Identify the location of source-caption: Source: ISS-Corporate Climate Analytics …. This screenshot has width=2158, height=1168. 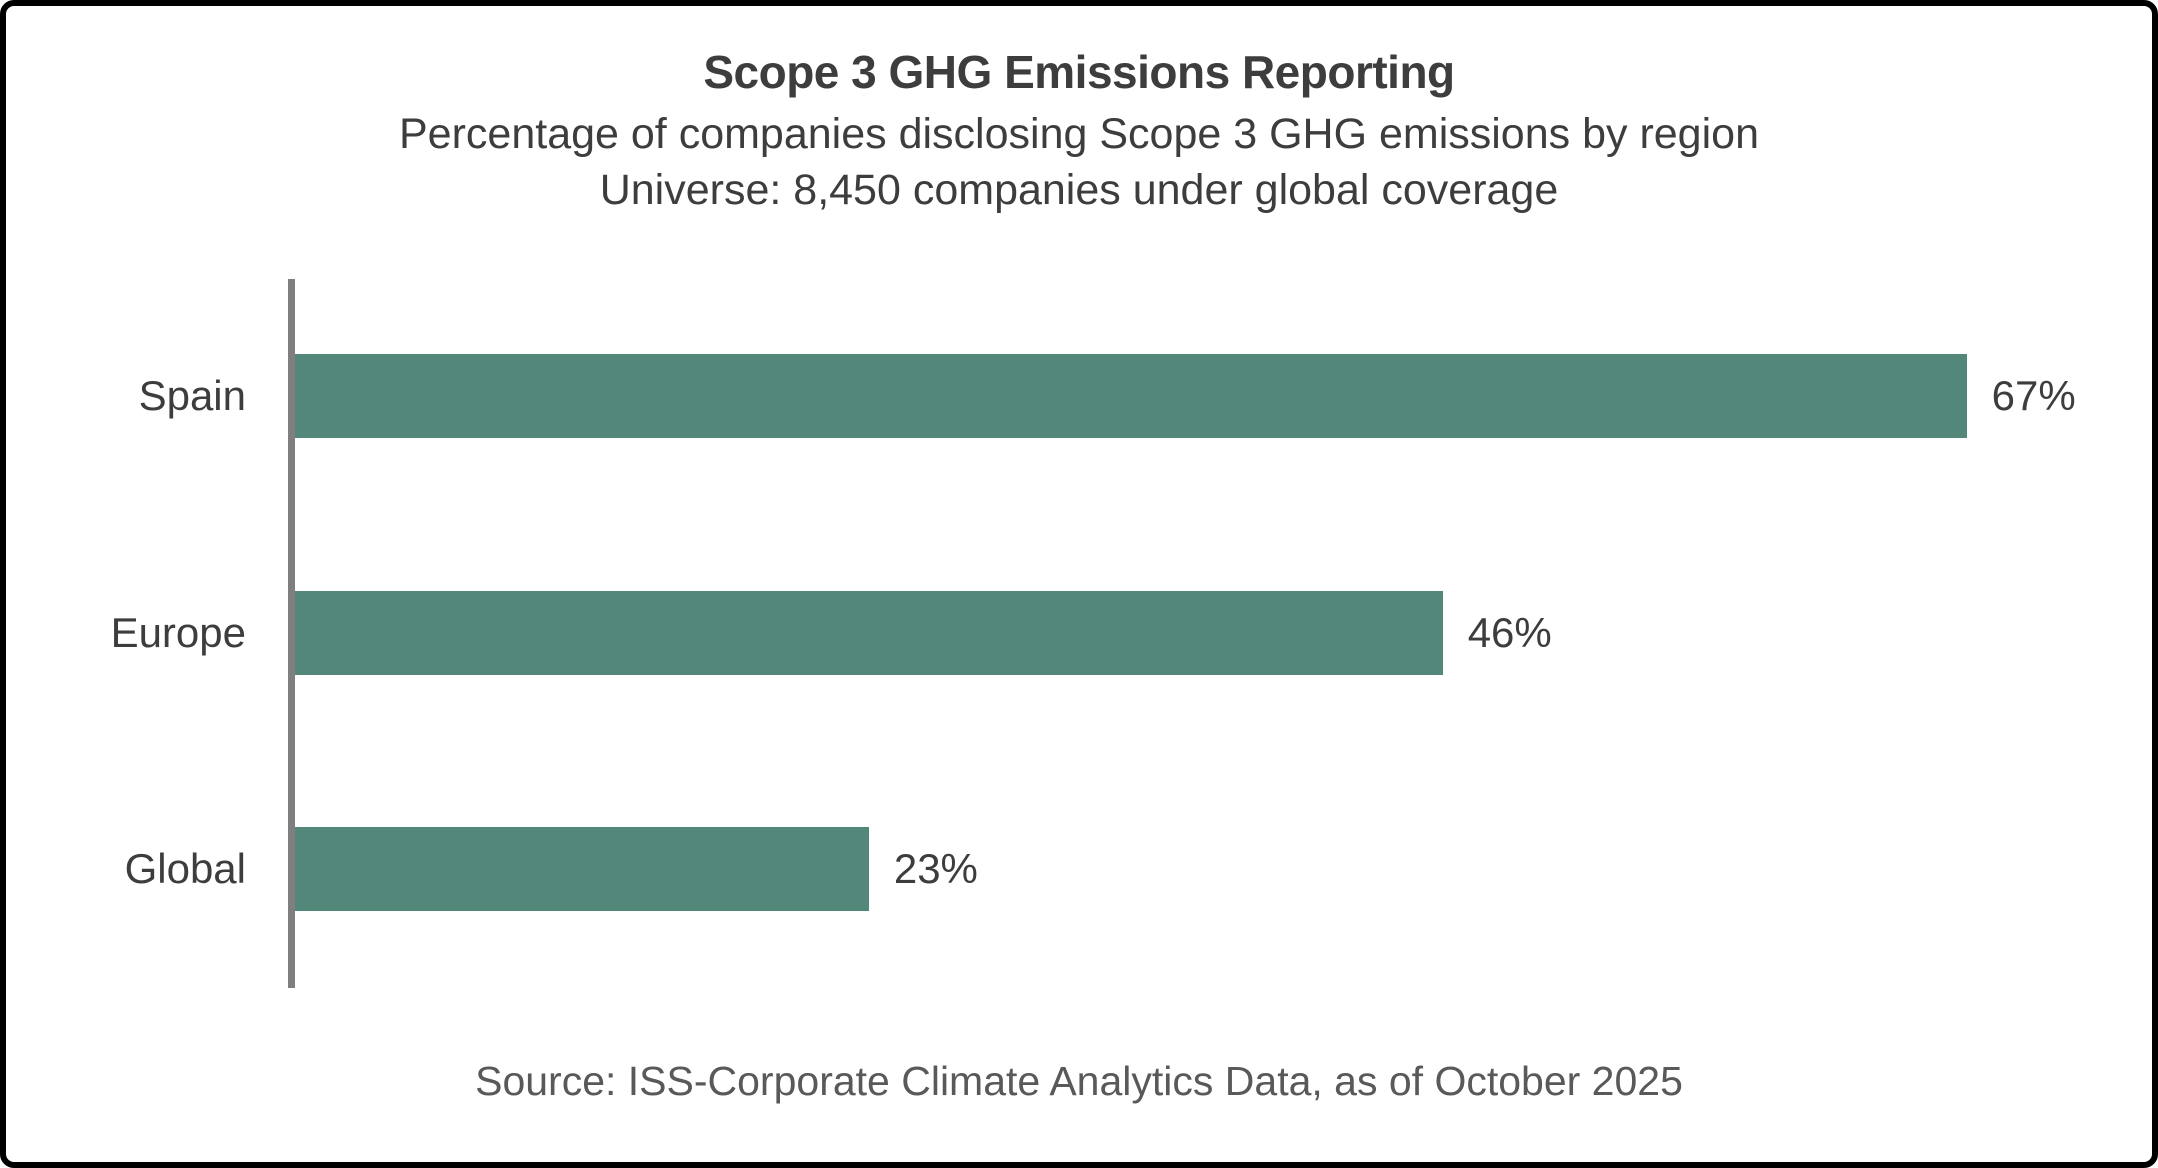
(1079, 1081).